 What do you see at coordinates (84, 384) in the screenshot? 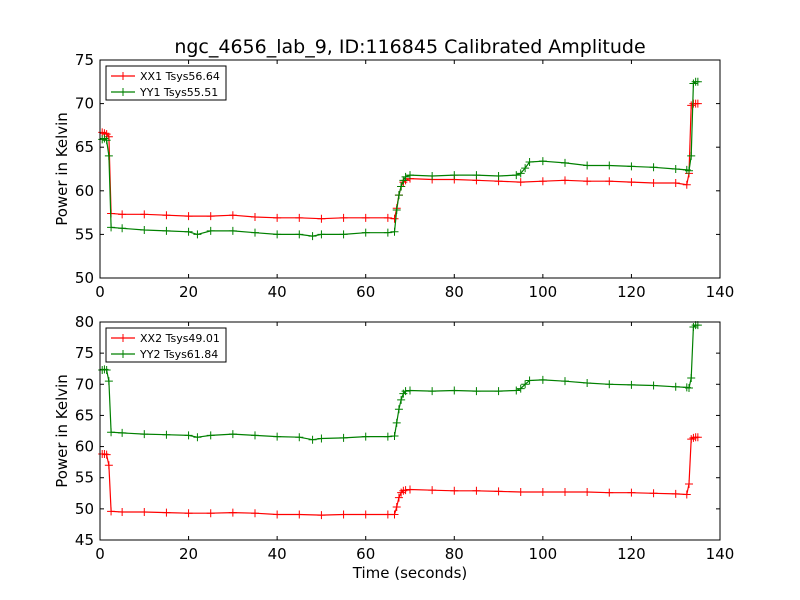
I see `y-tick-label: 70` at bounding box center [84, 384].